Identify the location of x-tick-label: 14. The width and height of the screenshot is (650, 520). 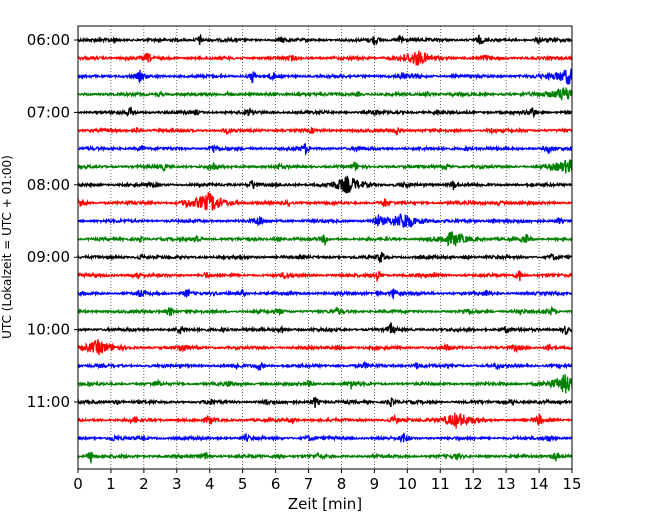
(539, 484).